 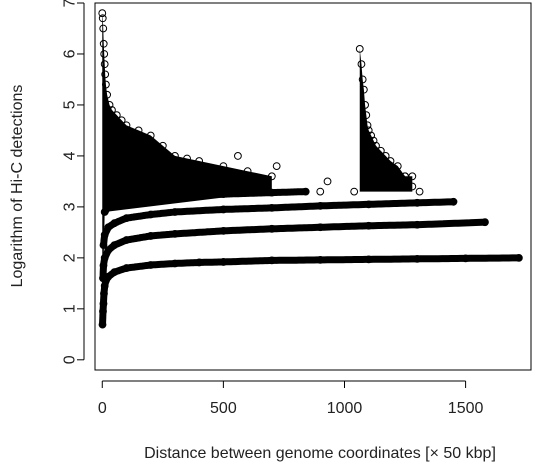 What do you see at coordinates (223, 408) in the screenshot?
I see `x-tick-label: 500` at bounding box center [223, 408].